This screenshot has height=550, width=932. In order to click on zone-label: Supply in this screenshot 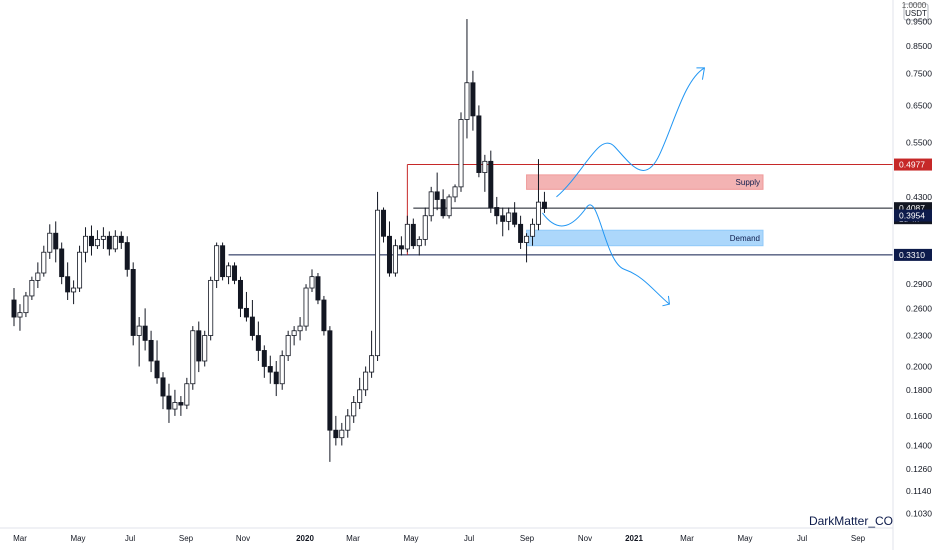, I will do `click(748, 182)`.